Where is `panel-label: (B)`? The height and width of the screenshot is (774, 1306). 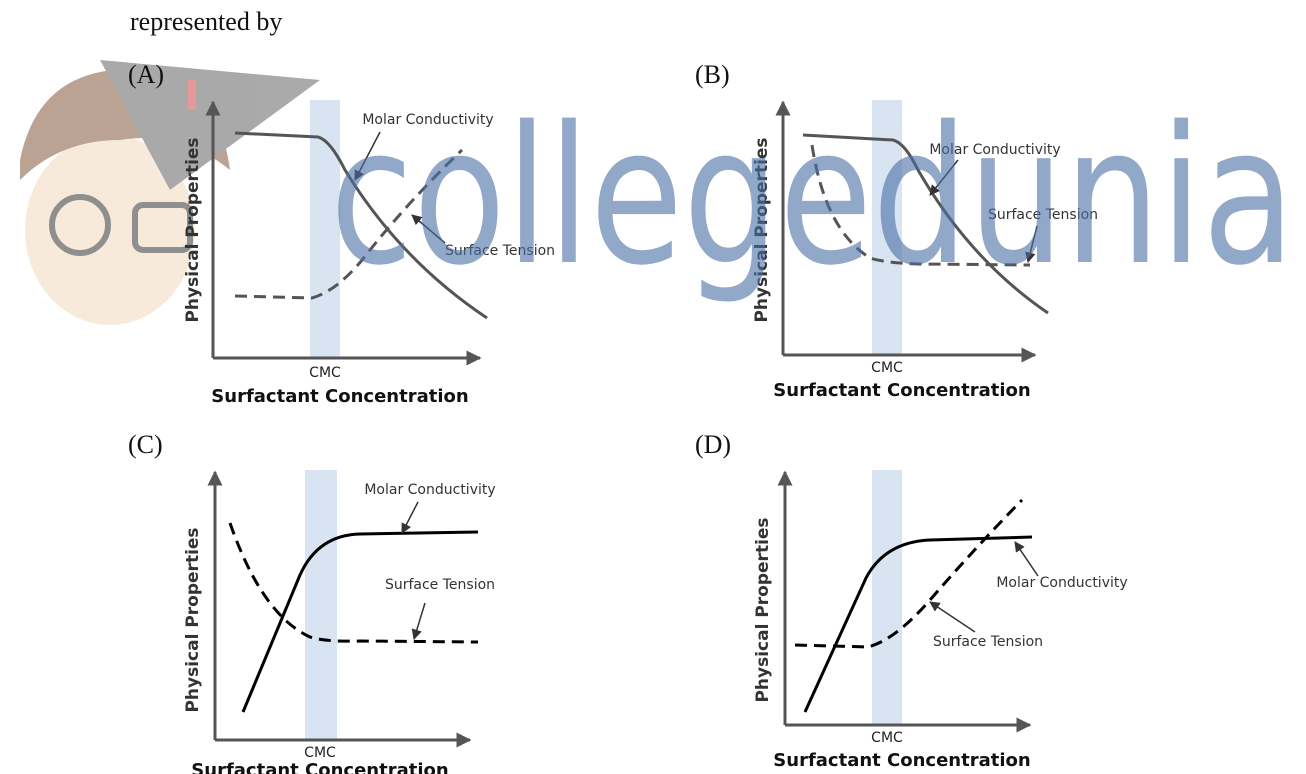
panel-label: (B) is located at coordinates (712, 74).